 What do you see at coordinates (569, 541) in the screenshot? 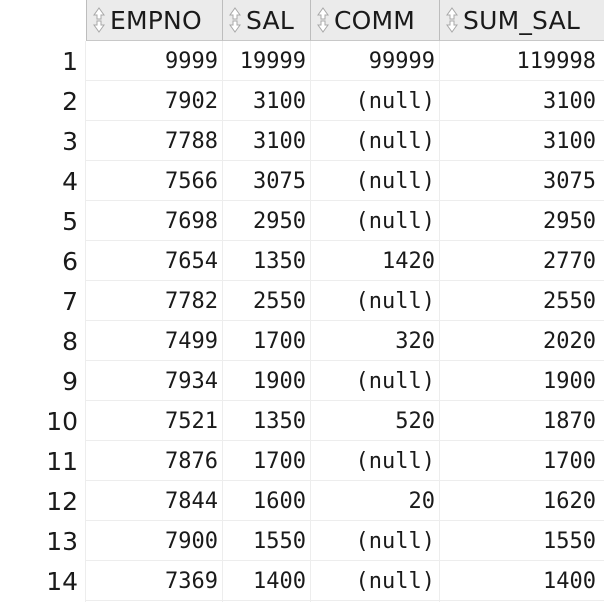
I see `cell-sum-sal: 1550` at bounding box center [569, 541].